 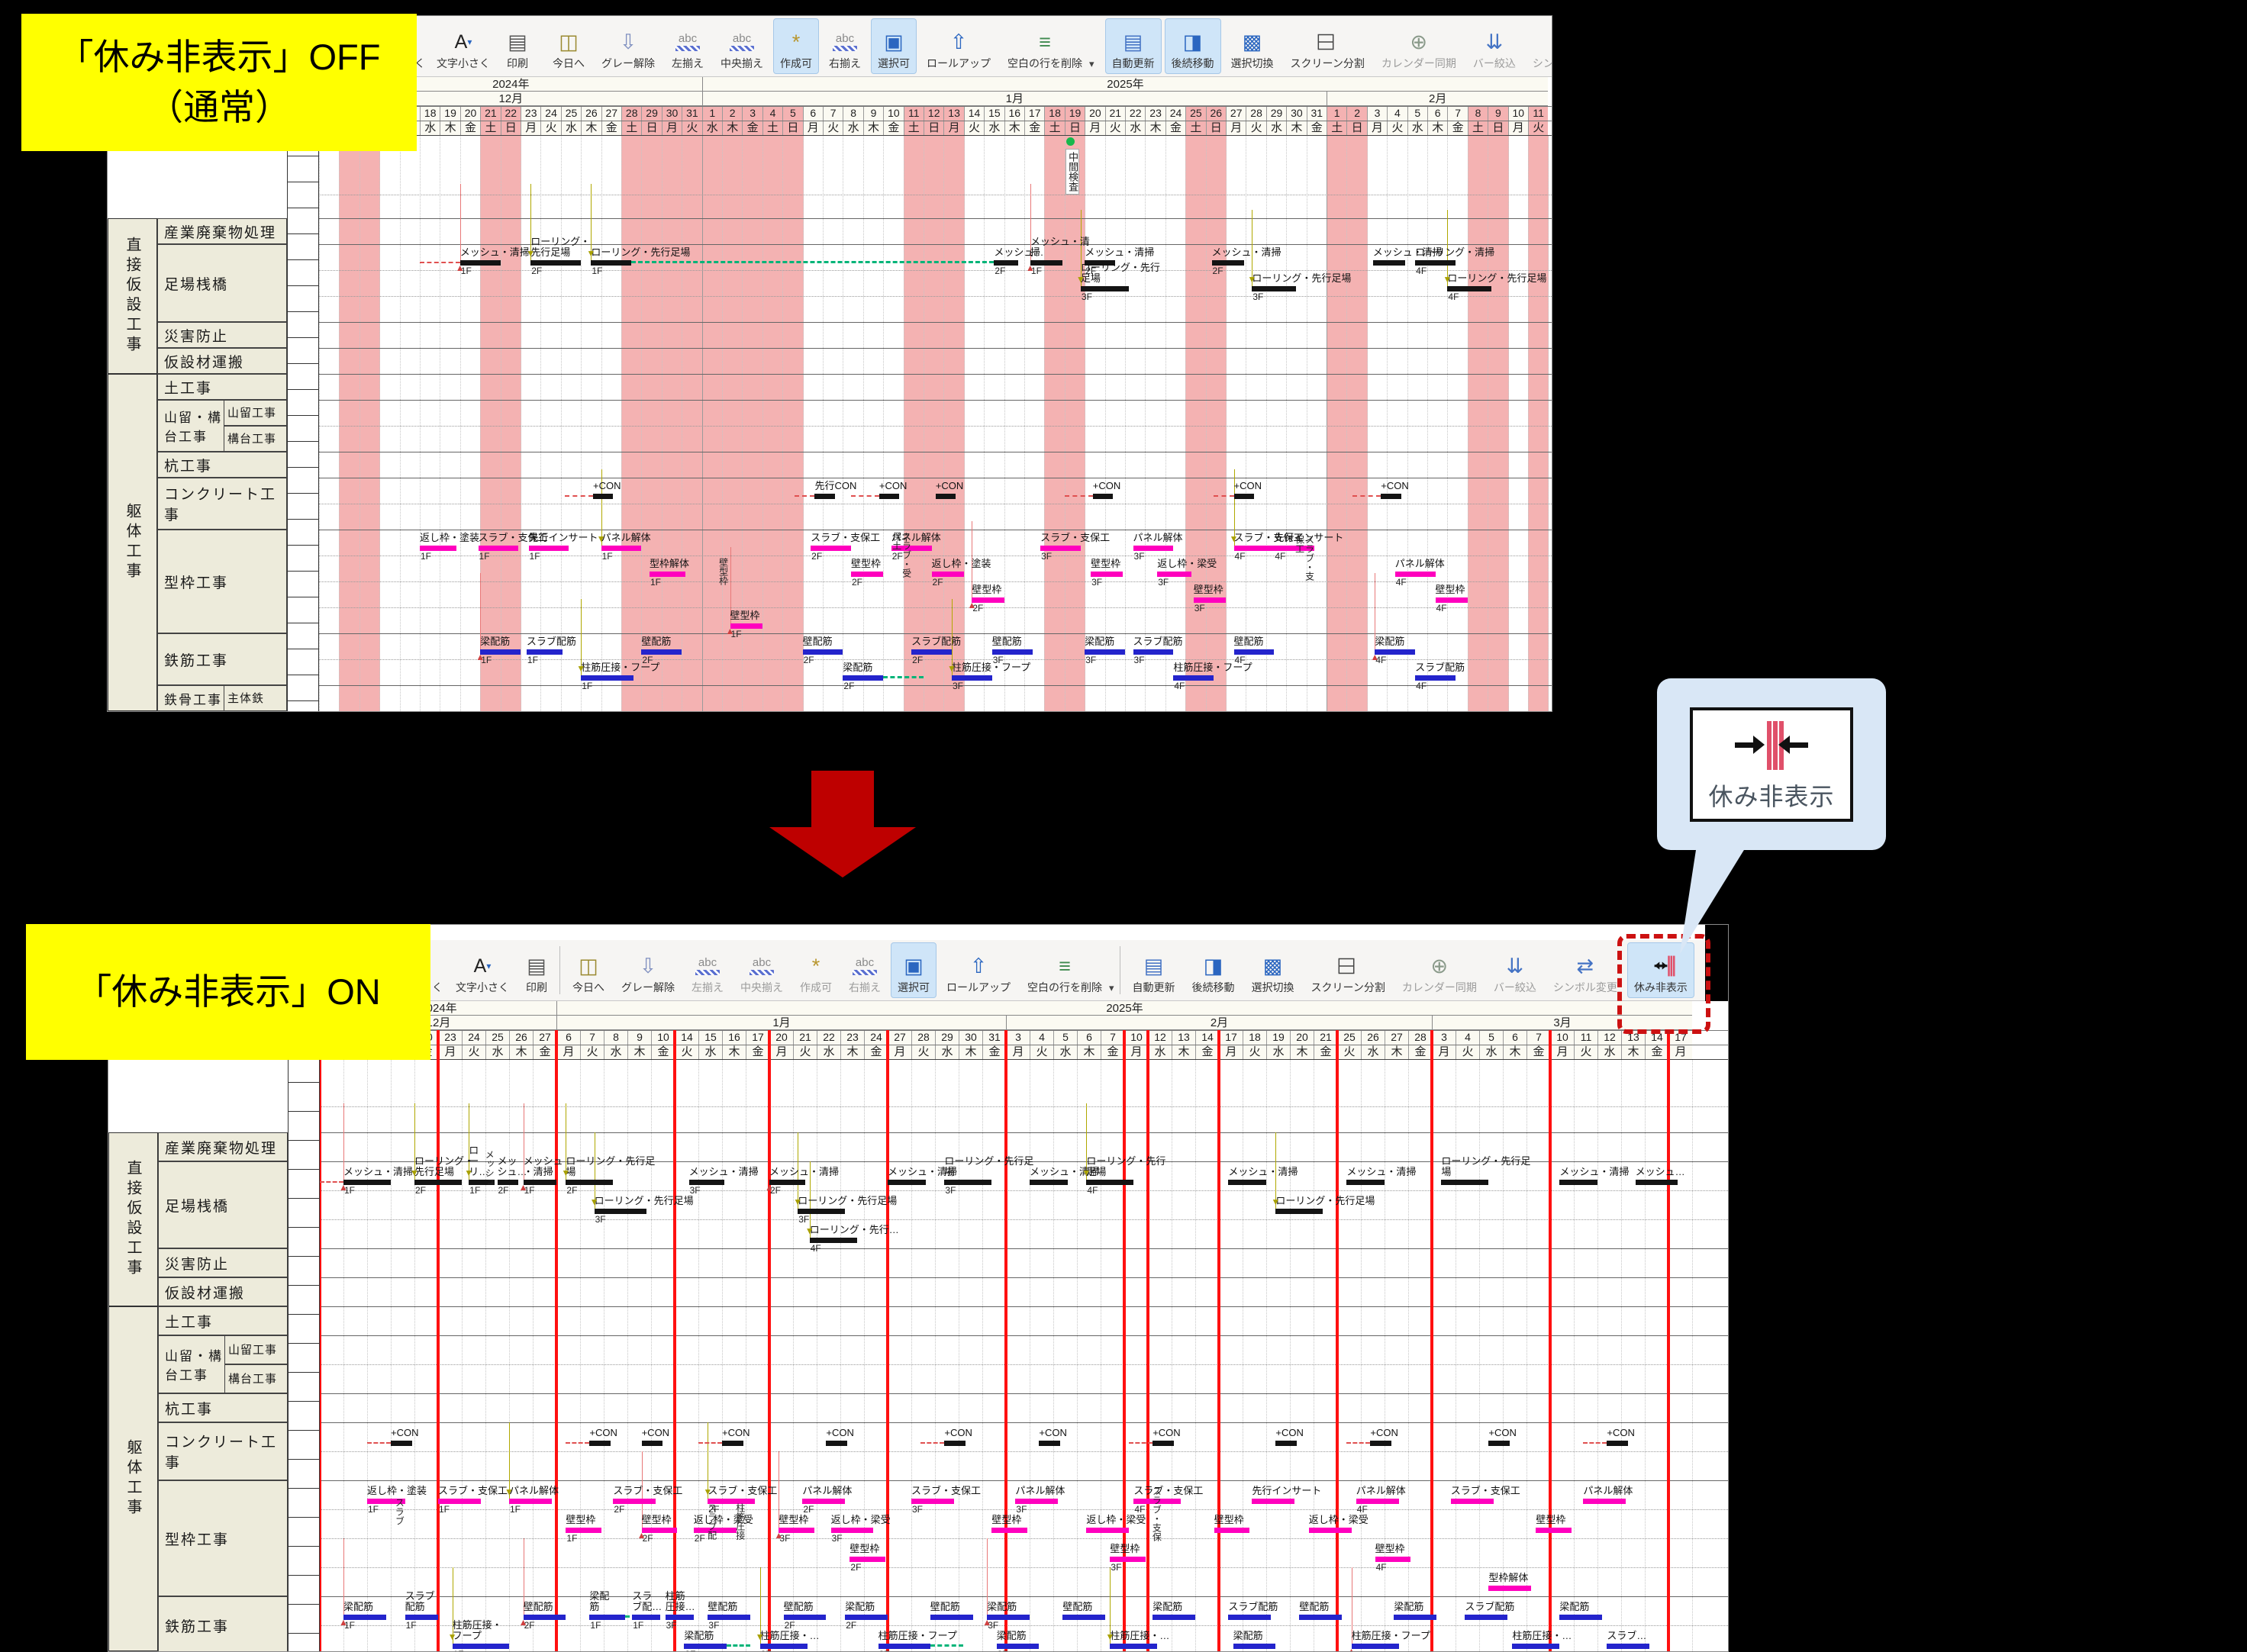 I want to click on toolbar-button: ◨ 後続移動, so click(x=1213, y=970).